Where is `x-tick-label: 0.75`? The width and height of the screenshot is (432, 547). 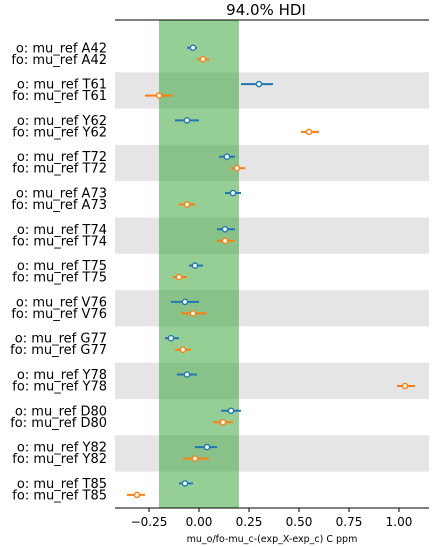 x-tick-label: 0.75 is located at coordinates (349, 522).